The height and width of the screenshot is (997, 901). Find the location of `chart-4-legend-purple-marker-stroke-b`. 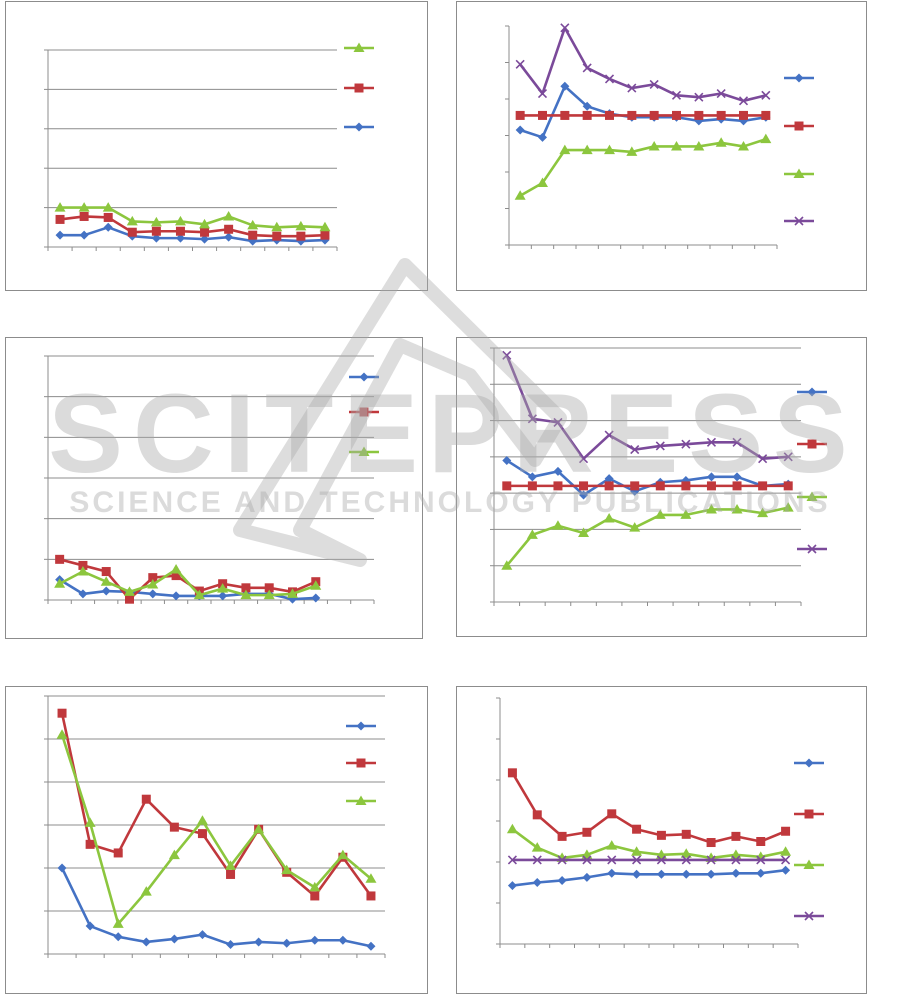

chart-4-legend-purple-marker-stroke-b is located at coordinates (812, 549).